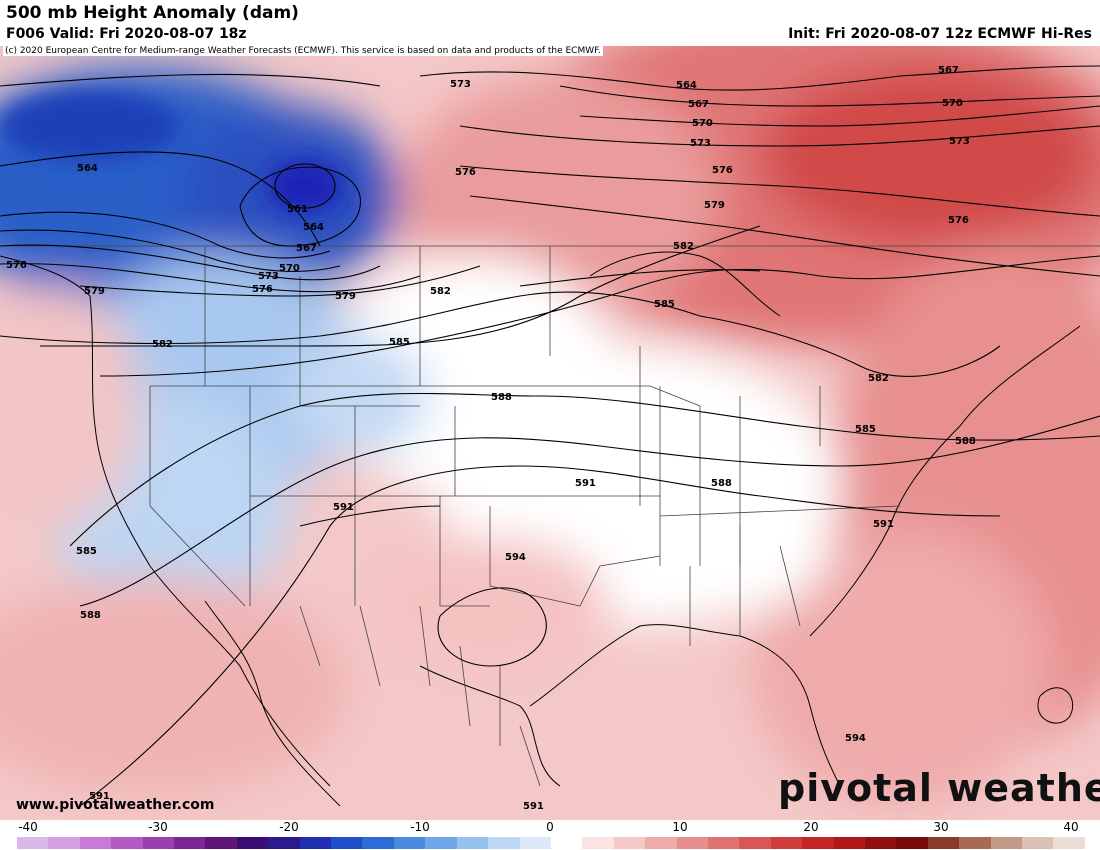  What do you see at coordinates (941, 827) in the screenshot?
I see `colorbar-tick: 30` at bounding box center [941, 827].